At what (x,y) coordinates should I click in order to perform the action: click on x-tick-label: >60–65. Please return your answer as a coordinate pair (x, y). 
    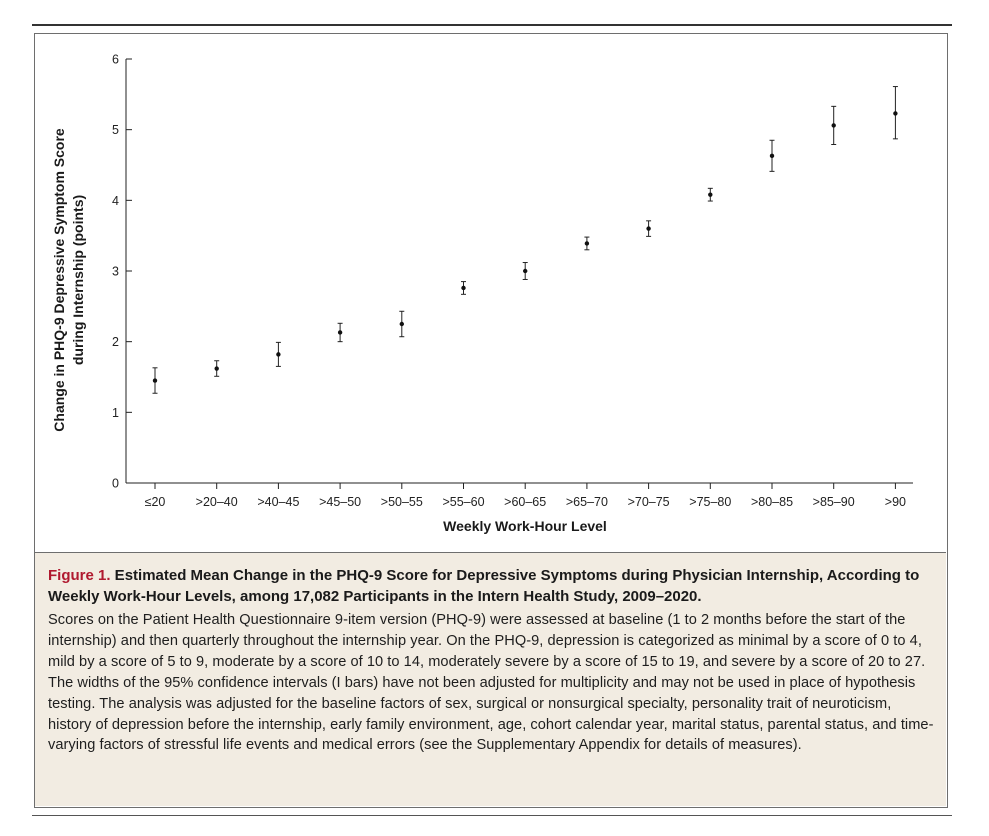
    Looking at the image, I should click on (525, 502).